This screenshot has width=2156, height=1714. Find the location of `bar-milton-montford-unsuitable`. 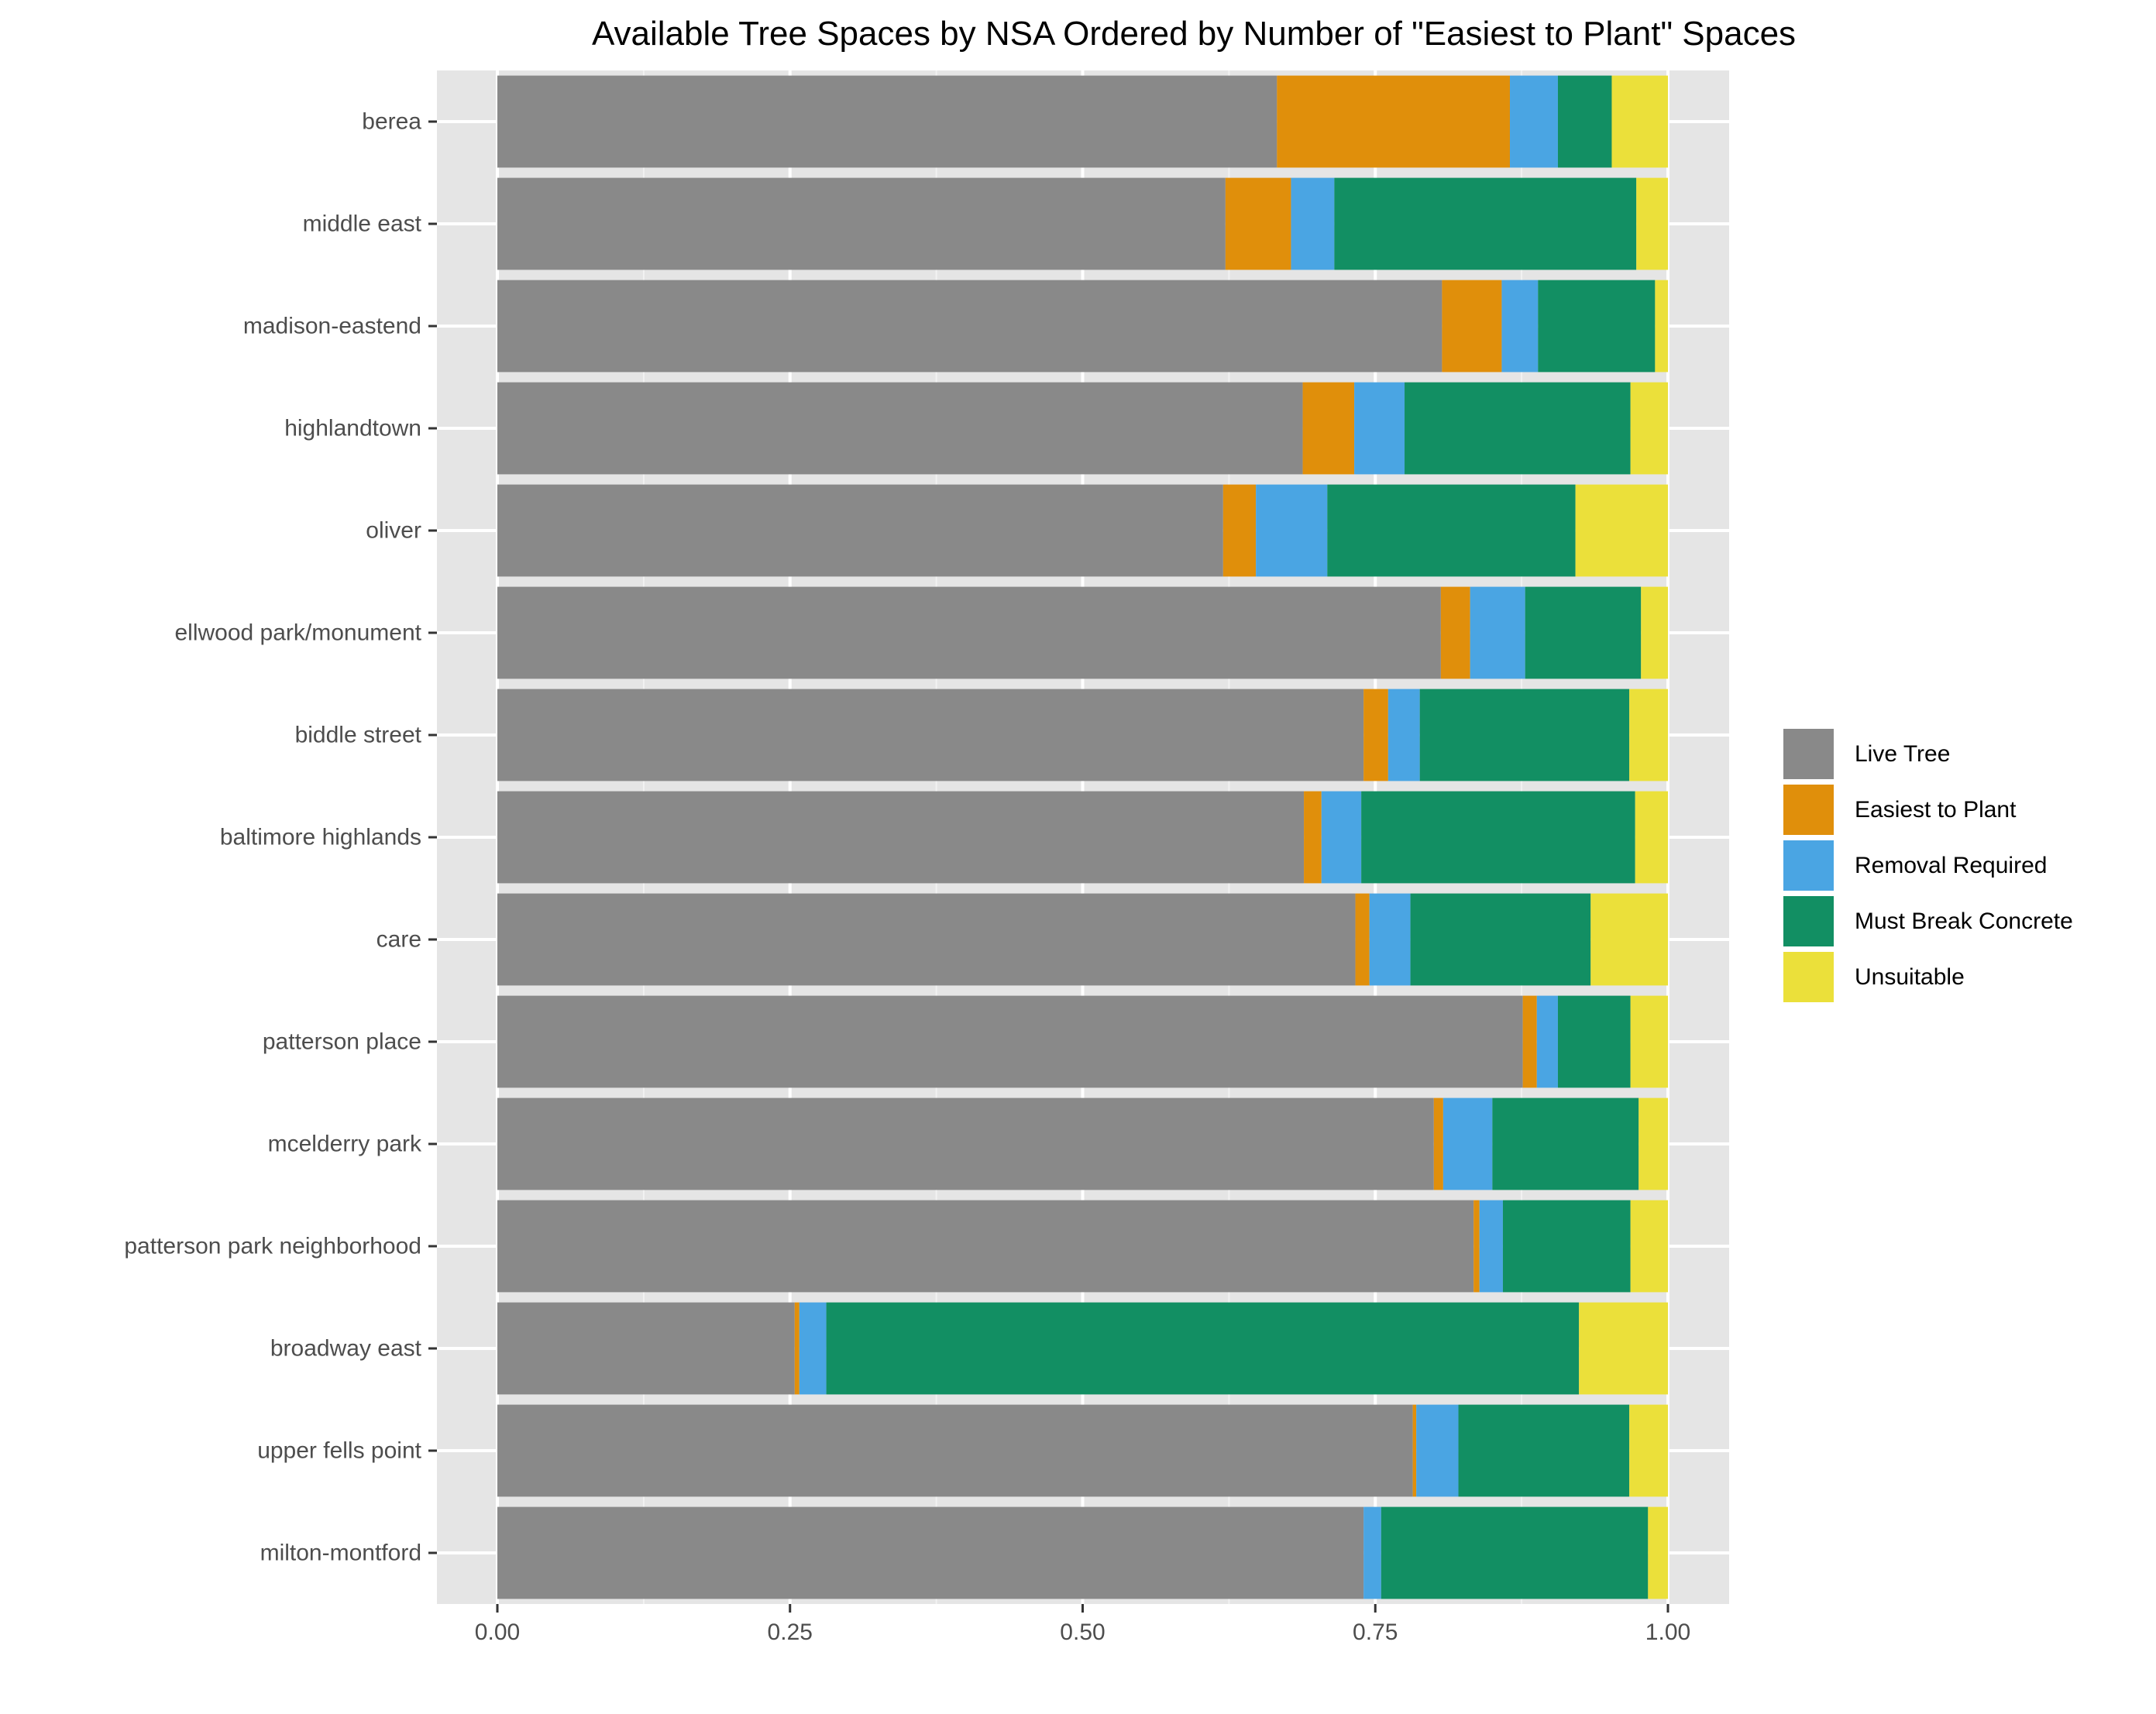

bar-milton-montford-unsuitable is located at coordinates (1658, 1552).